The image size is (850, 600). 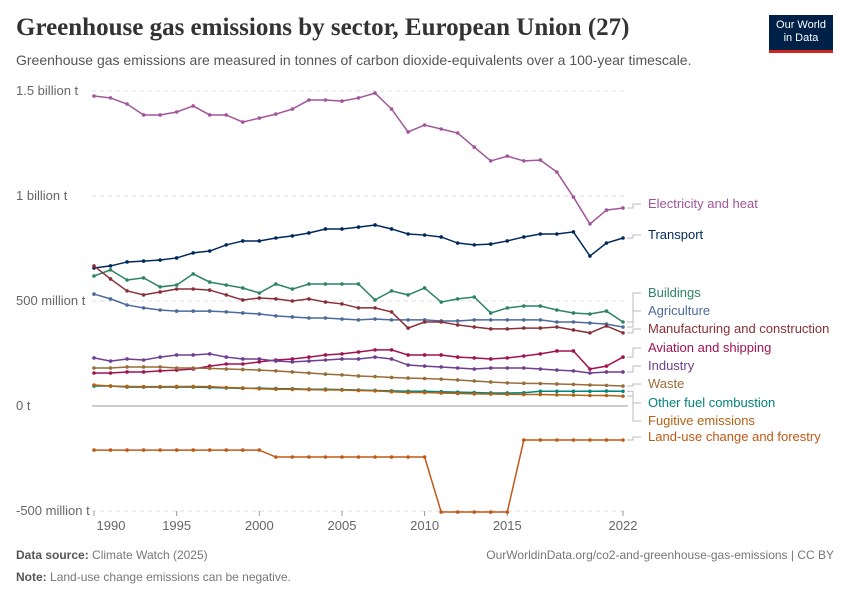 What do you see at coordinates (52, 555) in the screenshot?
I see `source-label: Data source:` at bounding box center [52, 555].